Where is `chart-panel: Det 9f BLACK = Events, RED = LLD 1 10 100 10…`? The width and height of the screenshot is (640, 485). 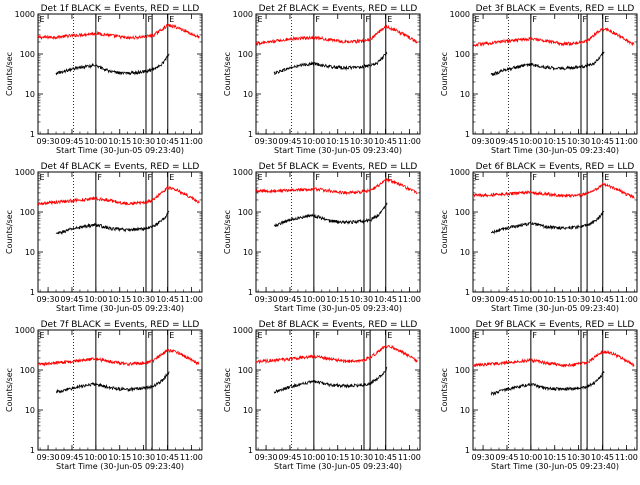 chart-panel: Det 9f BLACK = Events, RED = LLD 1 10 100 10… is located at coordinates (539, 395).